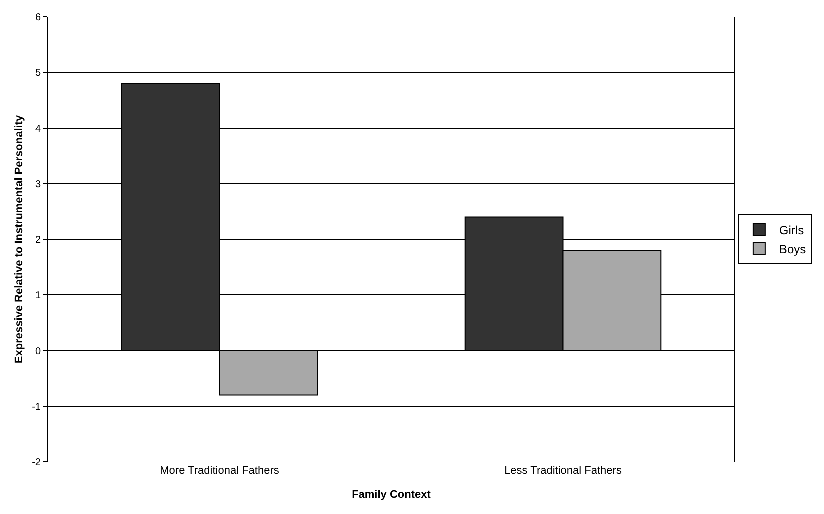 This screenshot has width=824, height=514. I want to click on y-tick-label: 5, so click(38, 74).